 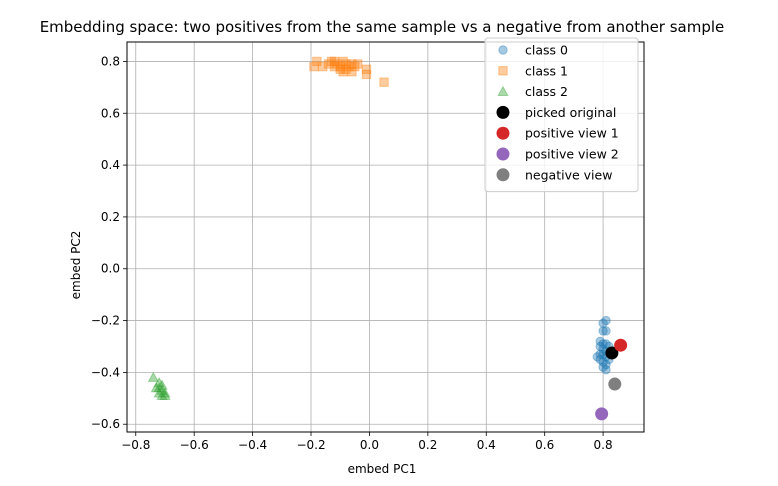 What do you see at coordinates (570, 112) in the screenshot?
I see `legend-label: picked original` at bounding box center [570, 112].